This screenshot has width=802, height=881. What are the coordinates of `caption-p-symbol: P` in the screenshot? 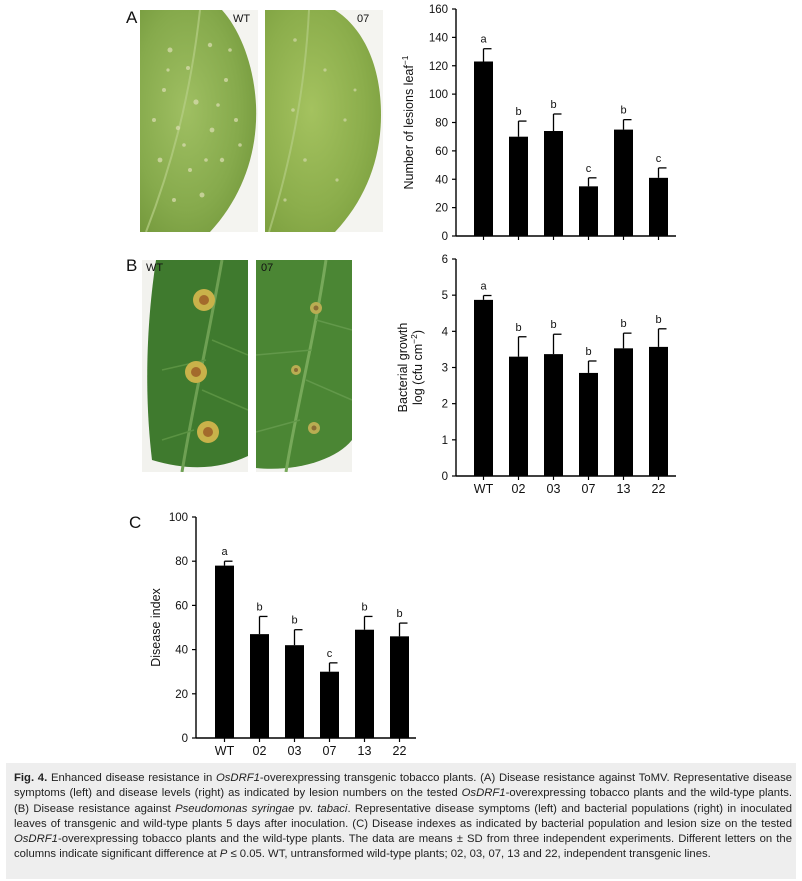 It's located at (223, 854).